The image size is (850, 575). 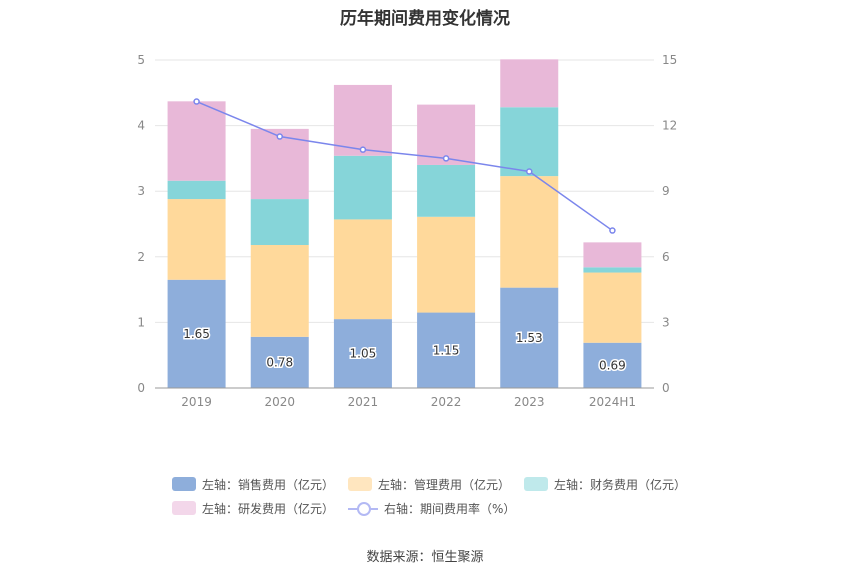 I want to click on legend-swatch-admin, so click(x=360, y=484).